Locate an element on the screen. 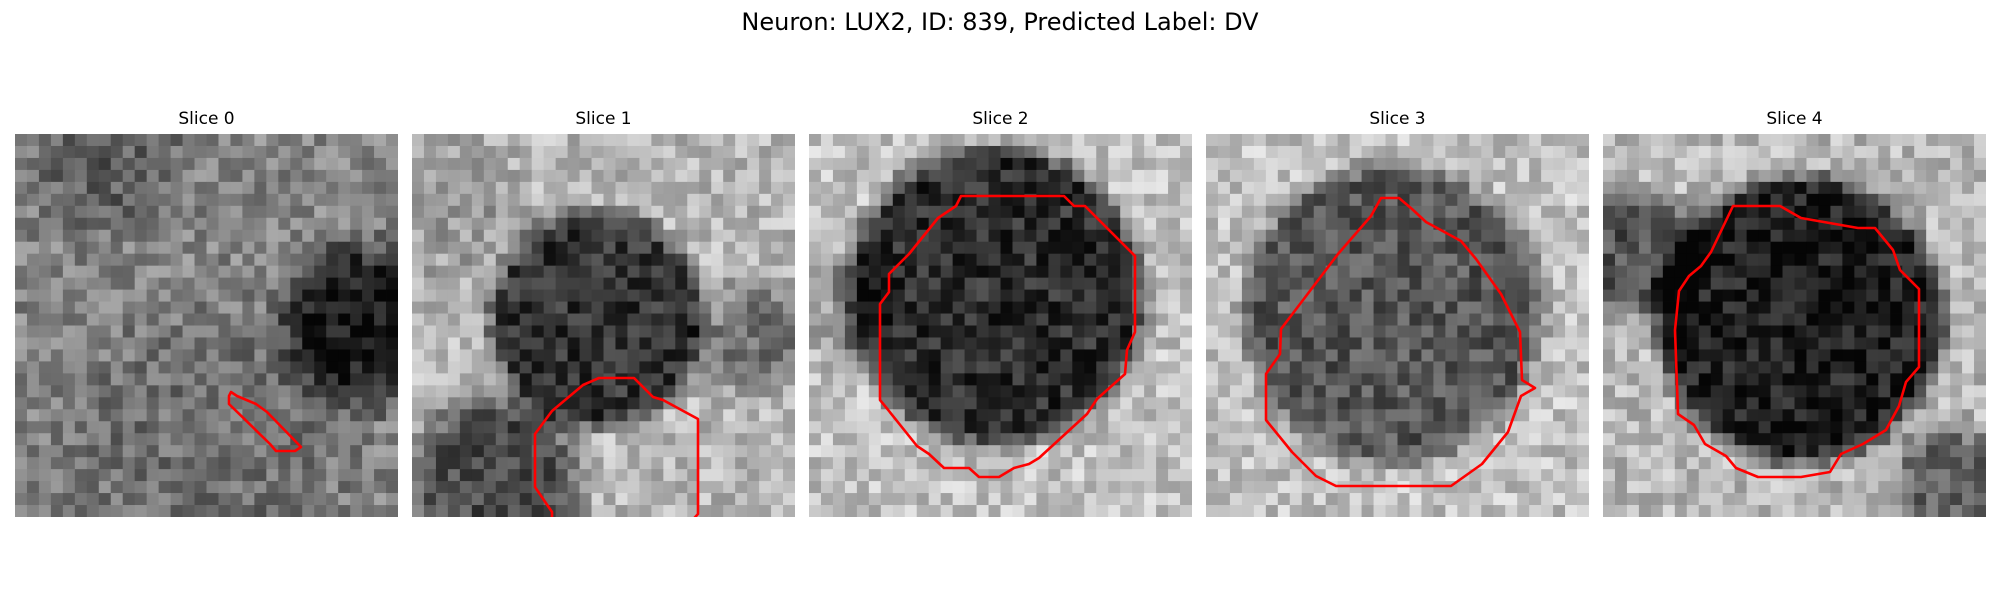  slice-4-image is located at coordinates (1794, 325).